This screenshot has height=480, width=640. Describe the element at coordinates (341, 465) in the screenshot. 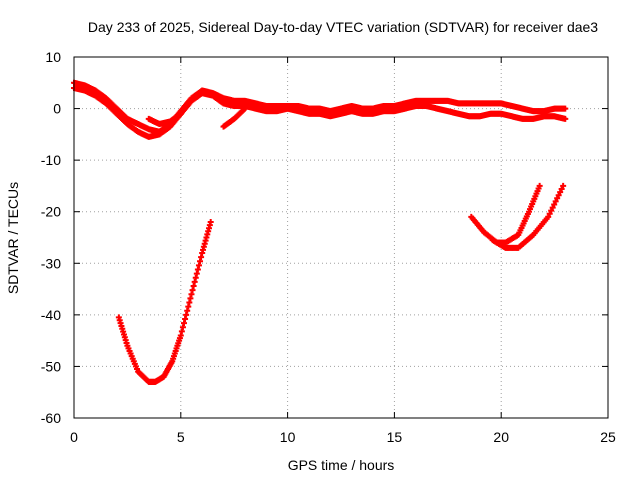

I see `x-axis-label: GPS time / hours` at that location.